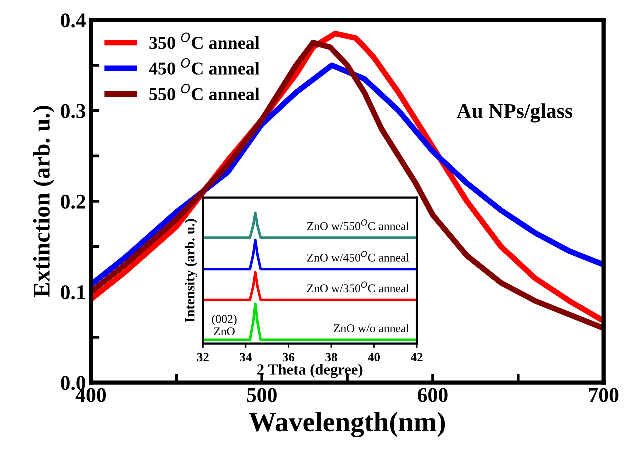 The width and height of the screenshot is (629, 459). I want to click on y-axis-title: Intensity (arb. u.), so click(191, 270).